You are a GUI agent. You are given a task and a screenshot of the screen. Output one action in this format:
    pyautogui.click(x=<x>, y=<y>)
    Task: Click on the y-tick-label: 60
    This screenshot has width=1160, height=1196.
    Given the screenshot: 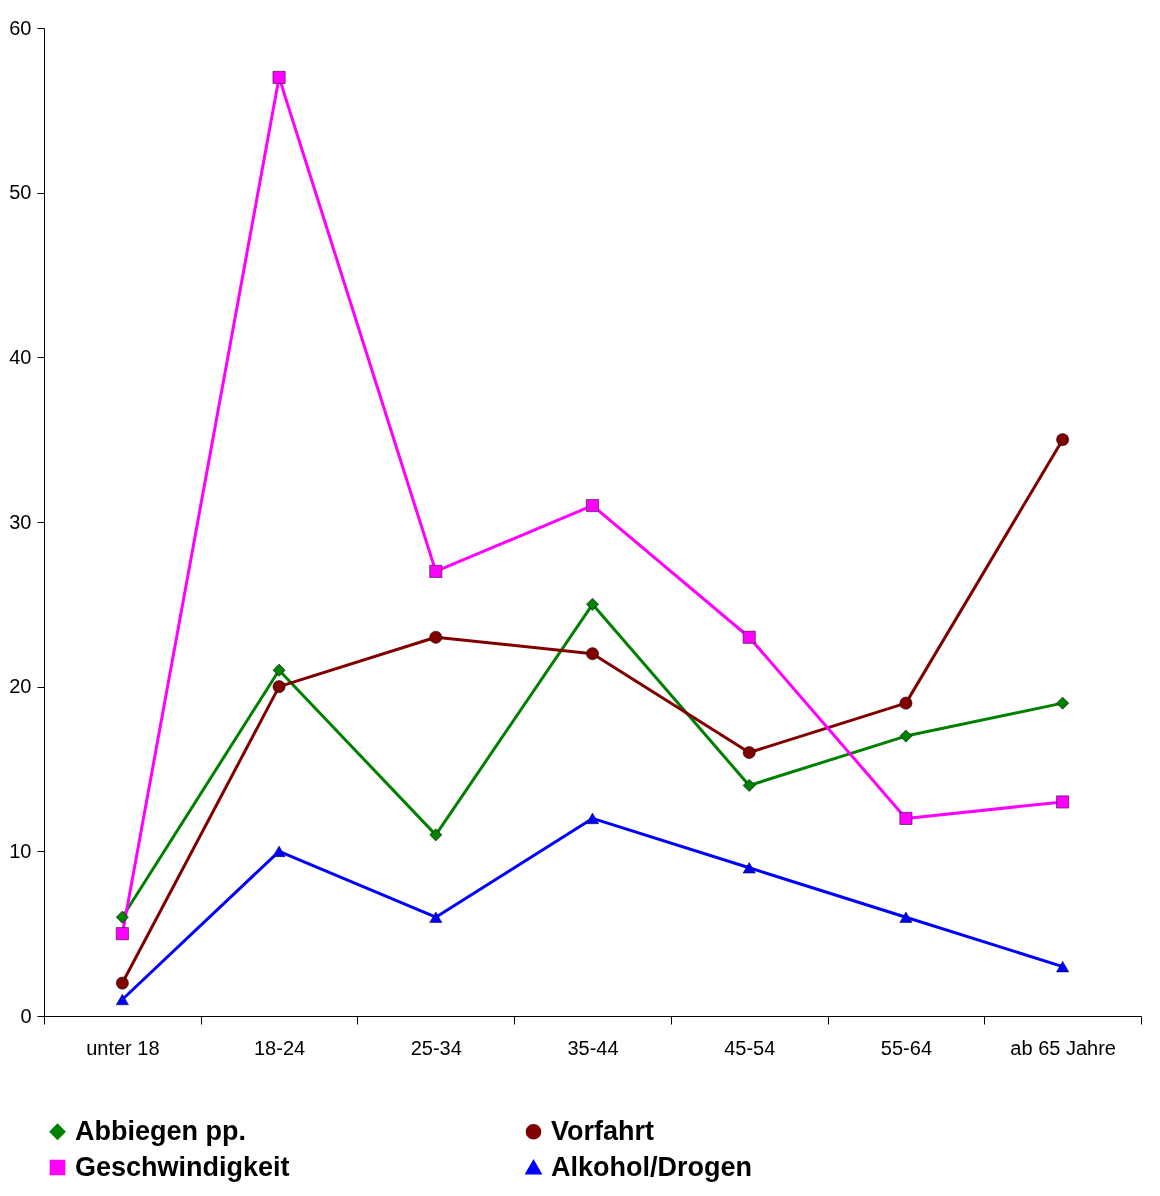 What is the action you would take?
    pyautogui.click(x=20, y=27)
    